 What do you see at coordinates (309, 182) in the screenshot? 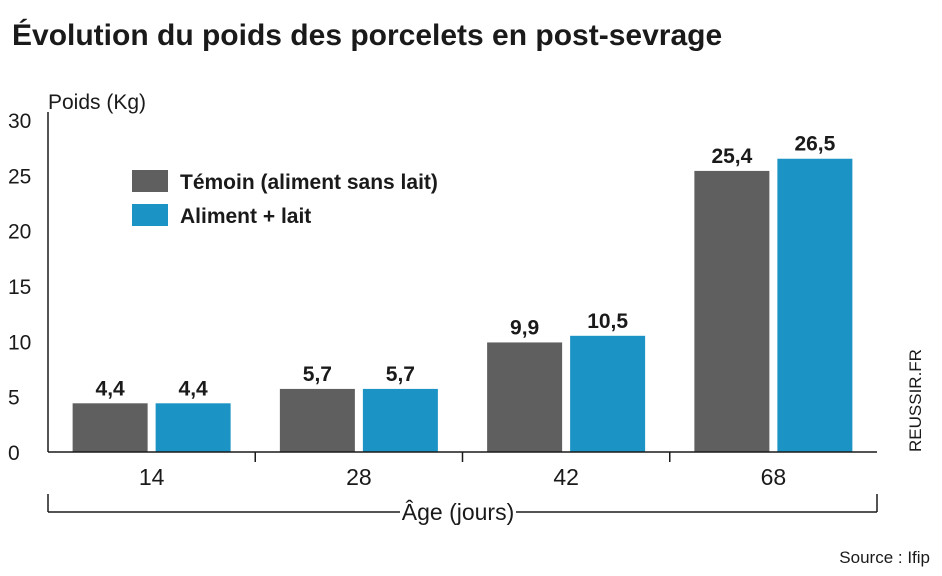
I see `legend-label-temoin: Témoin (aliment sans lait)` at bounding box center [309, 182].